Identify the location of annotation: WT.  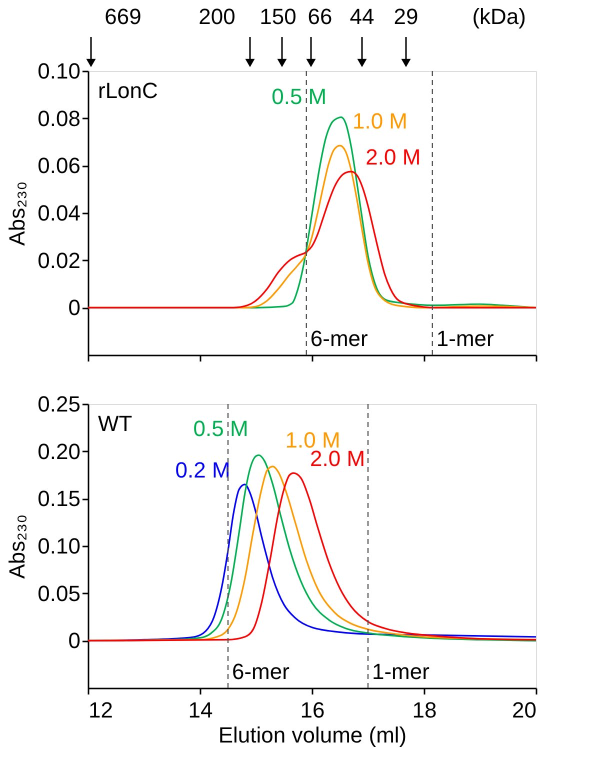
(115, 423).